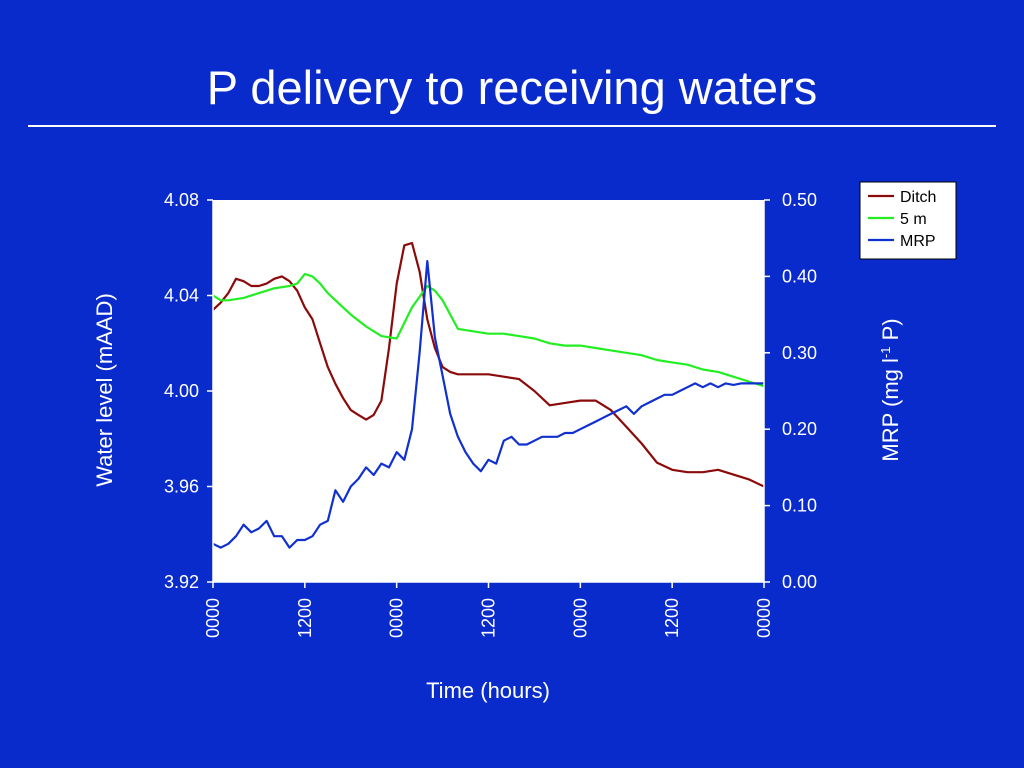 This screenshot has width=1024, height=768. Describe the element at coordinates (799, 353) in the screenshot. I see `y-right-tick-label: 0.30` at that location.